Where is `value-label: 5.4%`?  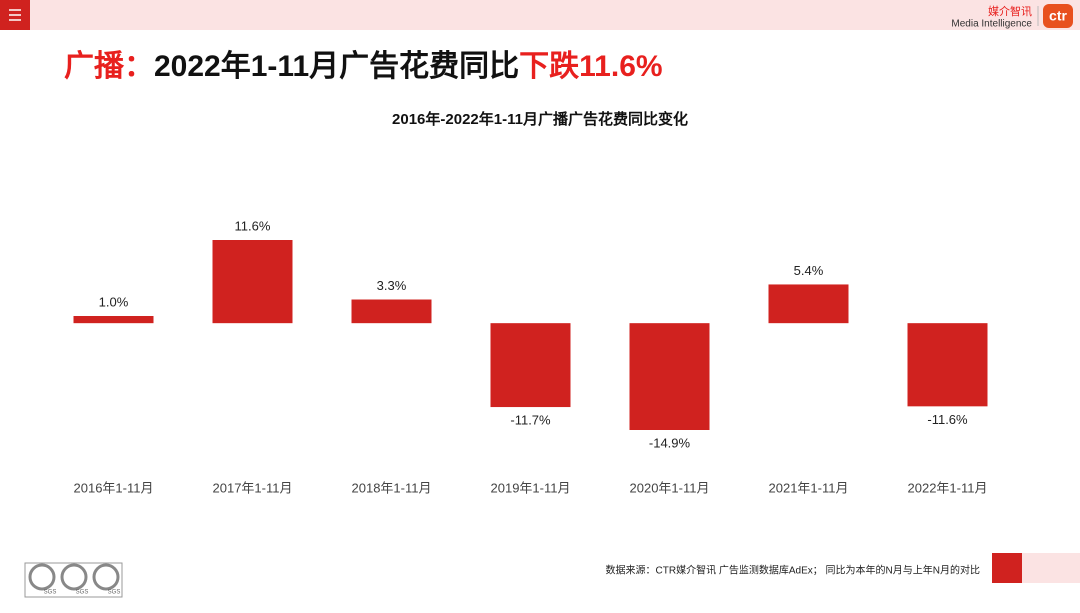 value-label: 5.4% is located at coordinates (809, 270).